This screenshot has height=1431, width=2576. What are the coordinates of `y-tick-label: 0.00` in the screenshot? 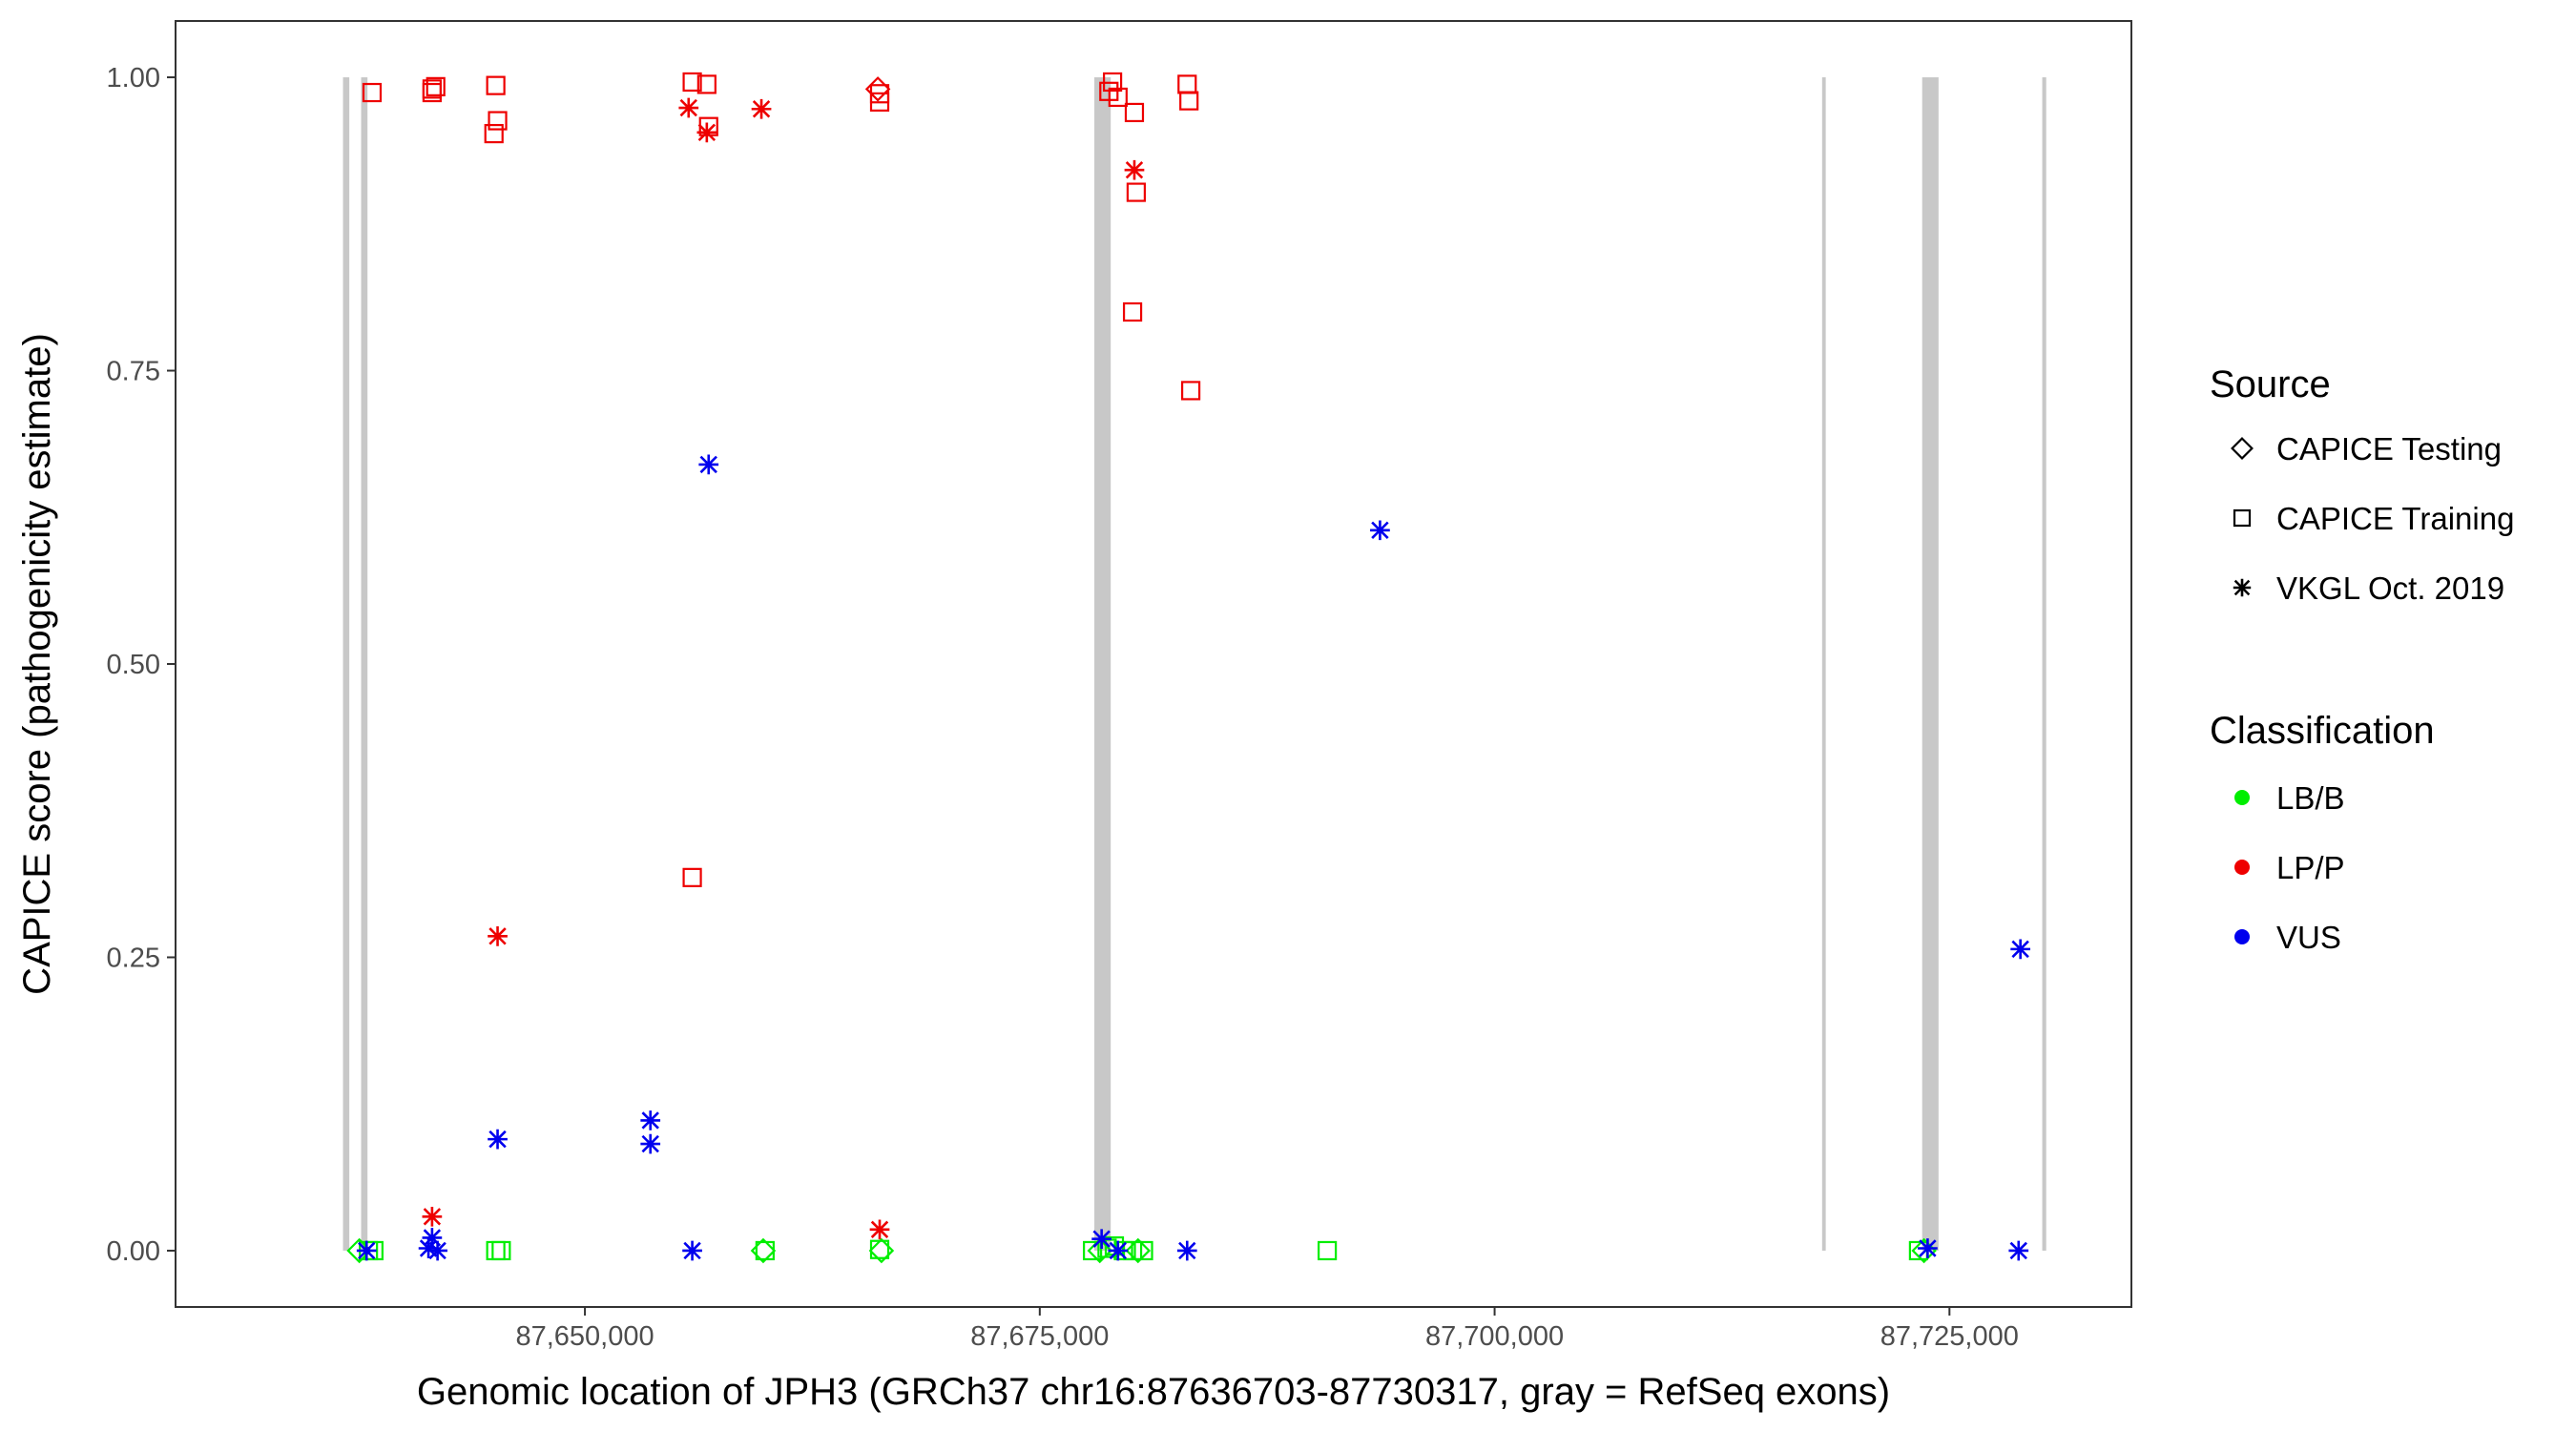 It's located at (133, 1251).